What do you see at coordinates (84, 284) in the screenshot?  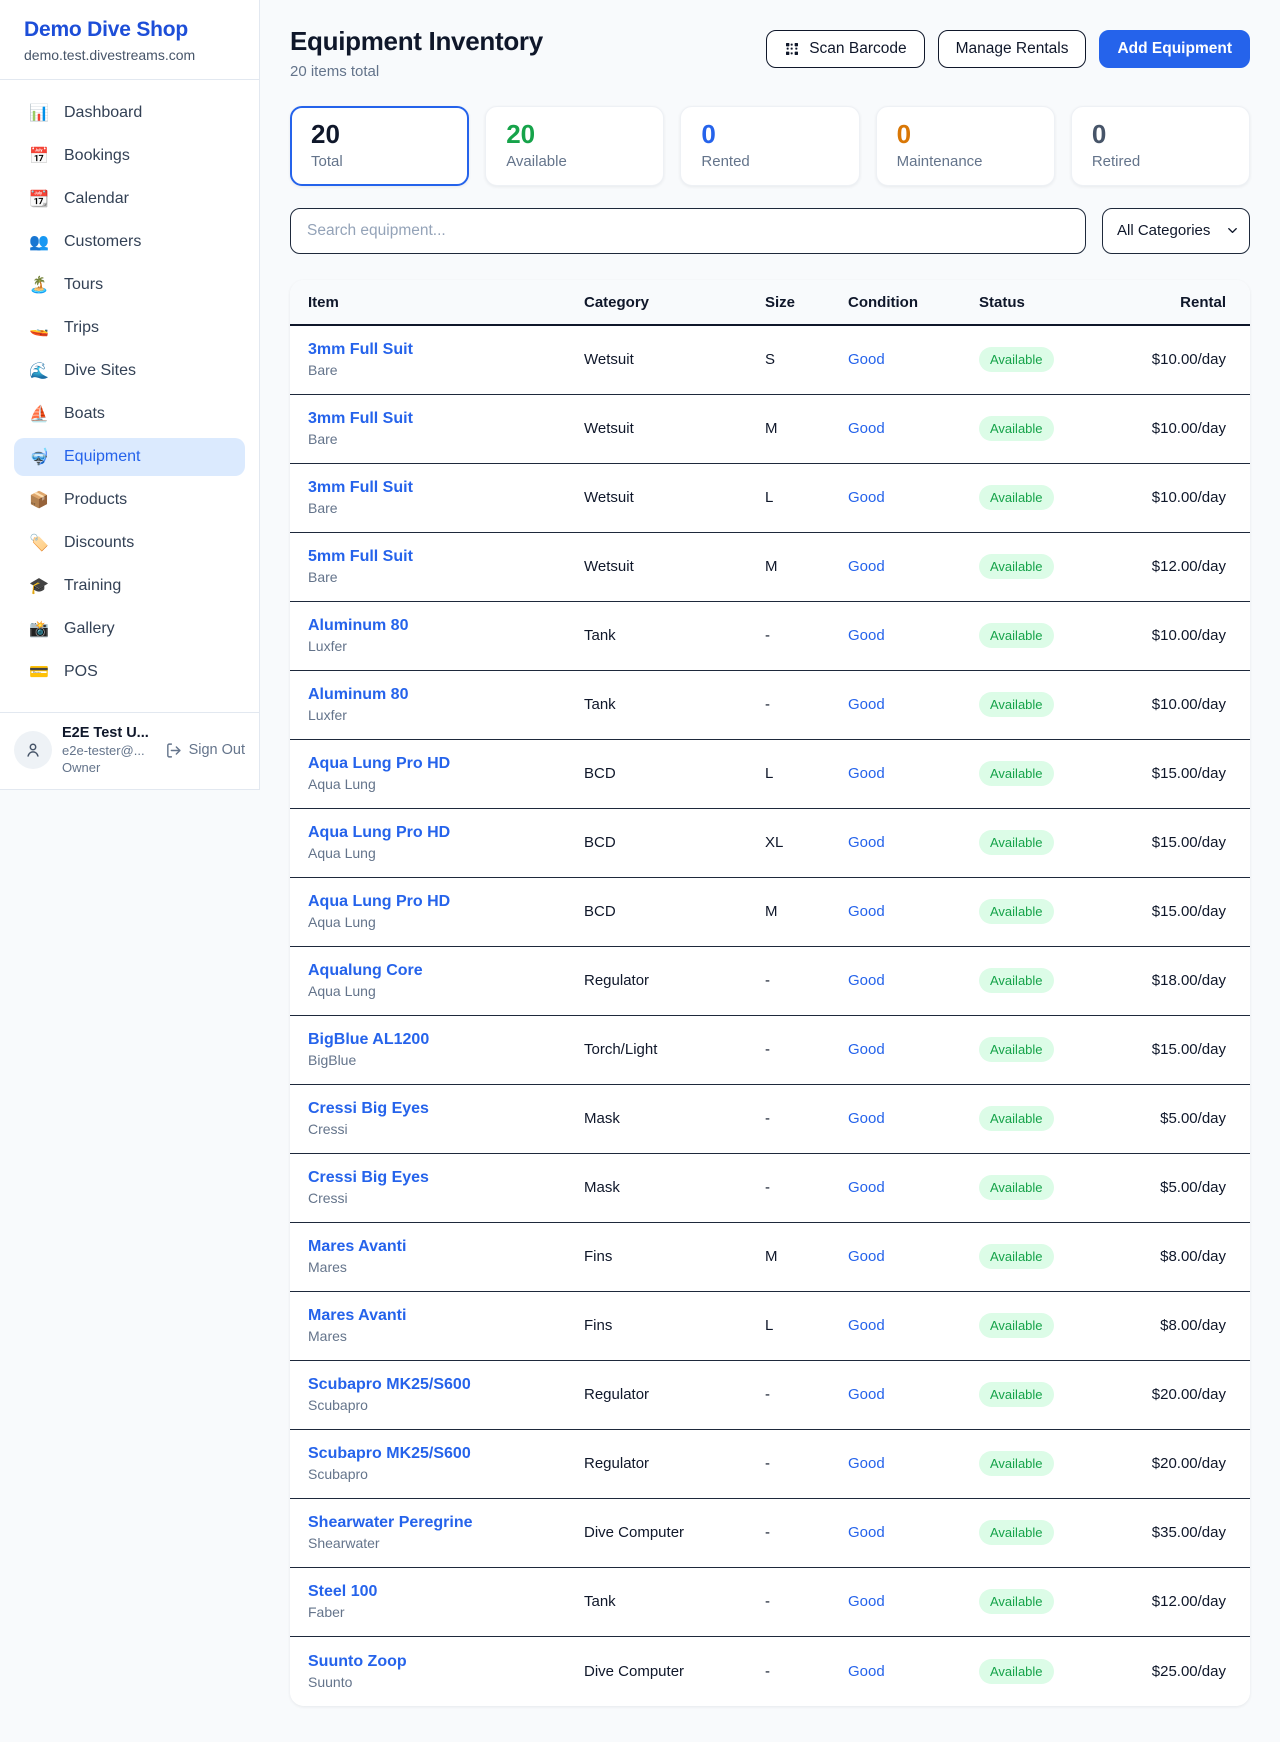 I see `sidebar-item-label: Tours` at bounding box center [84, 284].